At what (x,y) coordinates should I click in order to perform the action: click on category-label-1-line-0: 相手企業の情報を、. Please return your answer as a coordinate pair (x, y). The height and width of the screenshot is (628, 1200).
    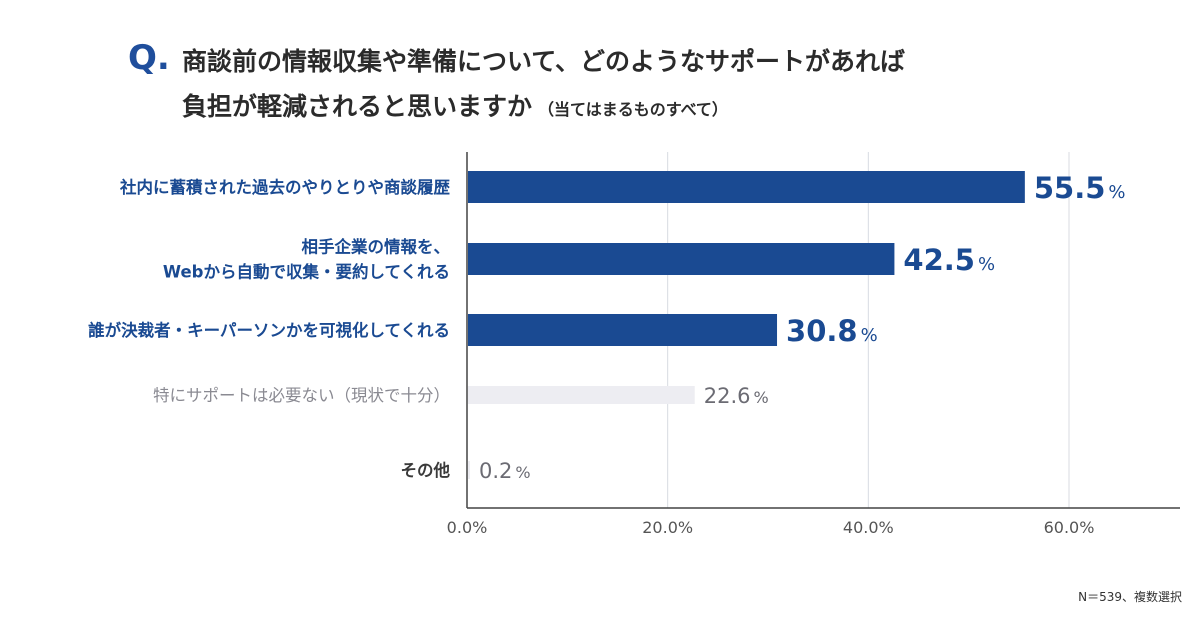
    Looking at the image, I should click on (376, 247).